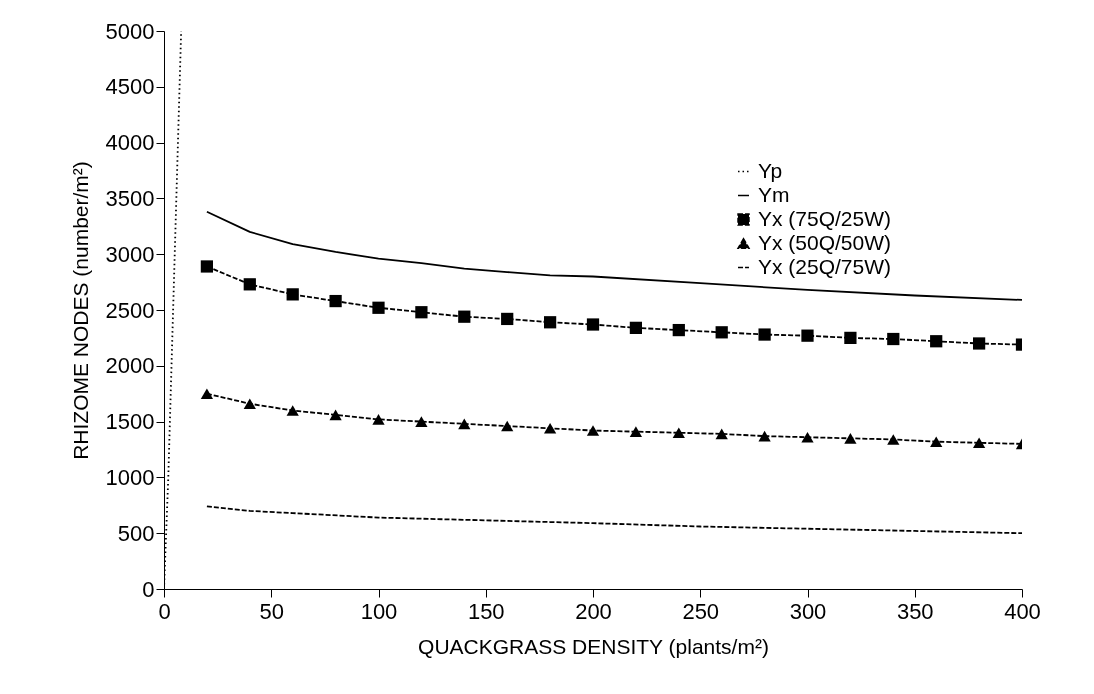  I want to click on x-tick-label: 300, so click(808, 611).